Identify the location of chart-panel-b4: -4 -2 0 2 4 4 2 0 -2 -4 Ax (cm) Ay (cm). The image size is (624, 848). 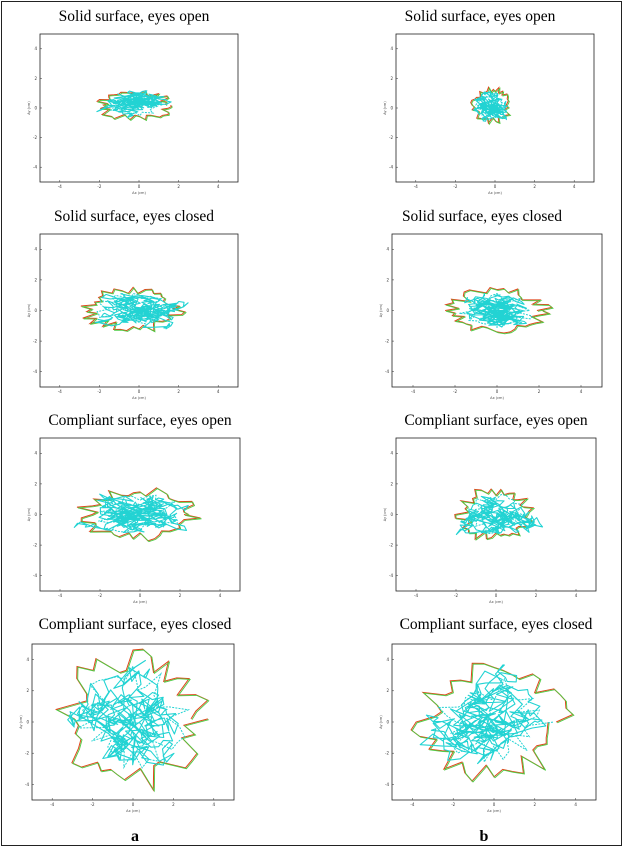
(488, 728).